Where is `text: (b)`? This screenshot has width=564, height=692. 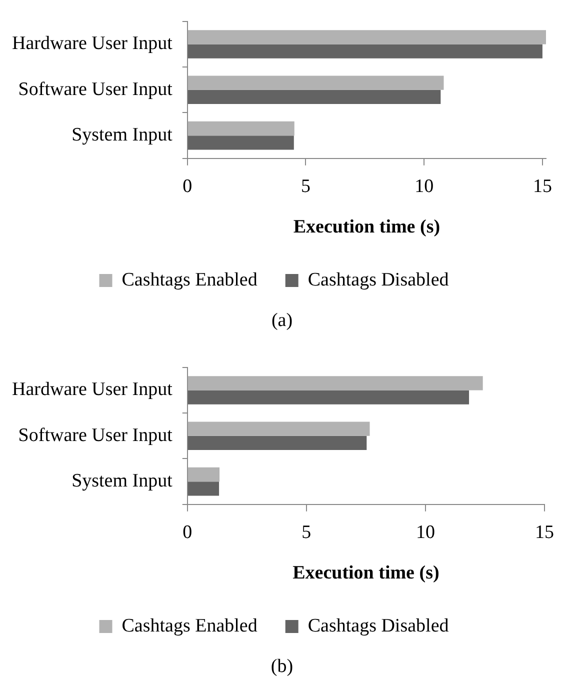 text: (b) is located at coordinates (282, 667).